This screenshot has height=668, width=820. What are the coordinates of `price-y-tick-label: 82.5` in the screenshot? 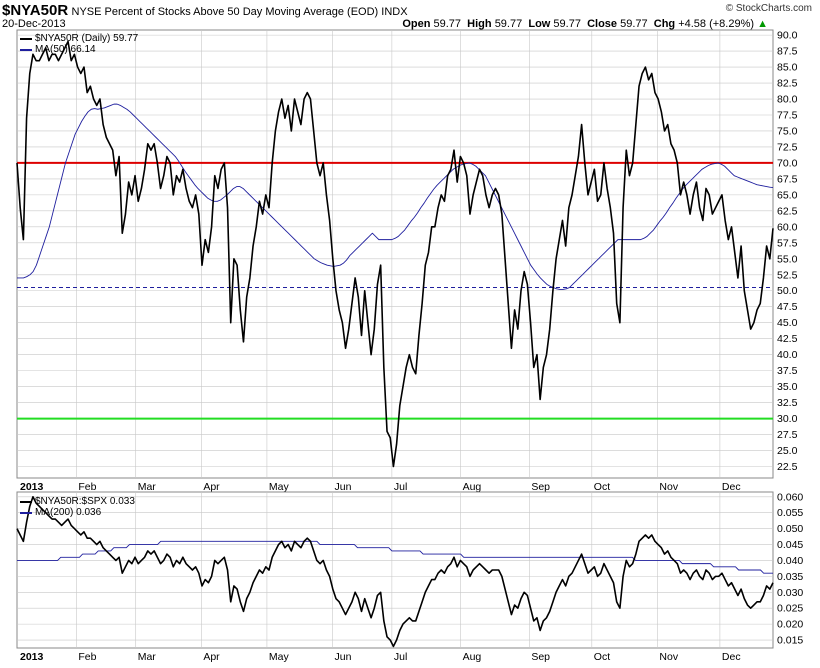 It's located at (787, 84).